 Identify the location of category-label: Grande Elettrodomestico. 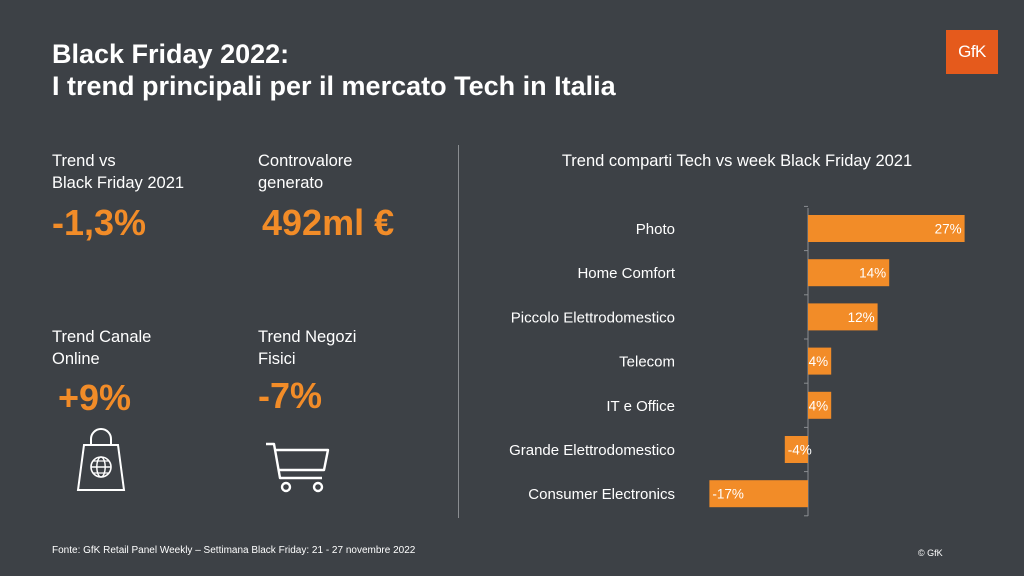
(592, 450).